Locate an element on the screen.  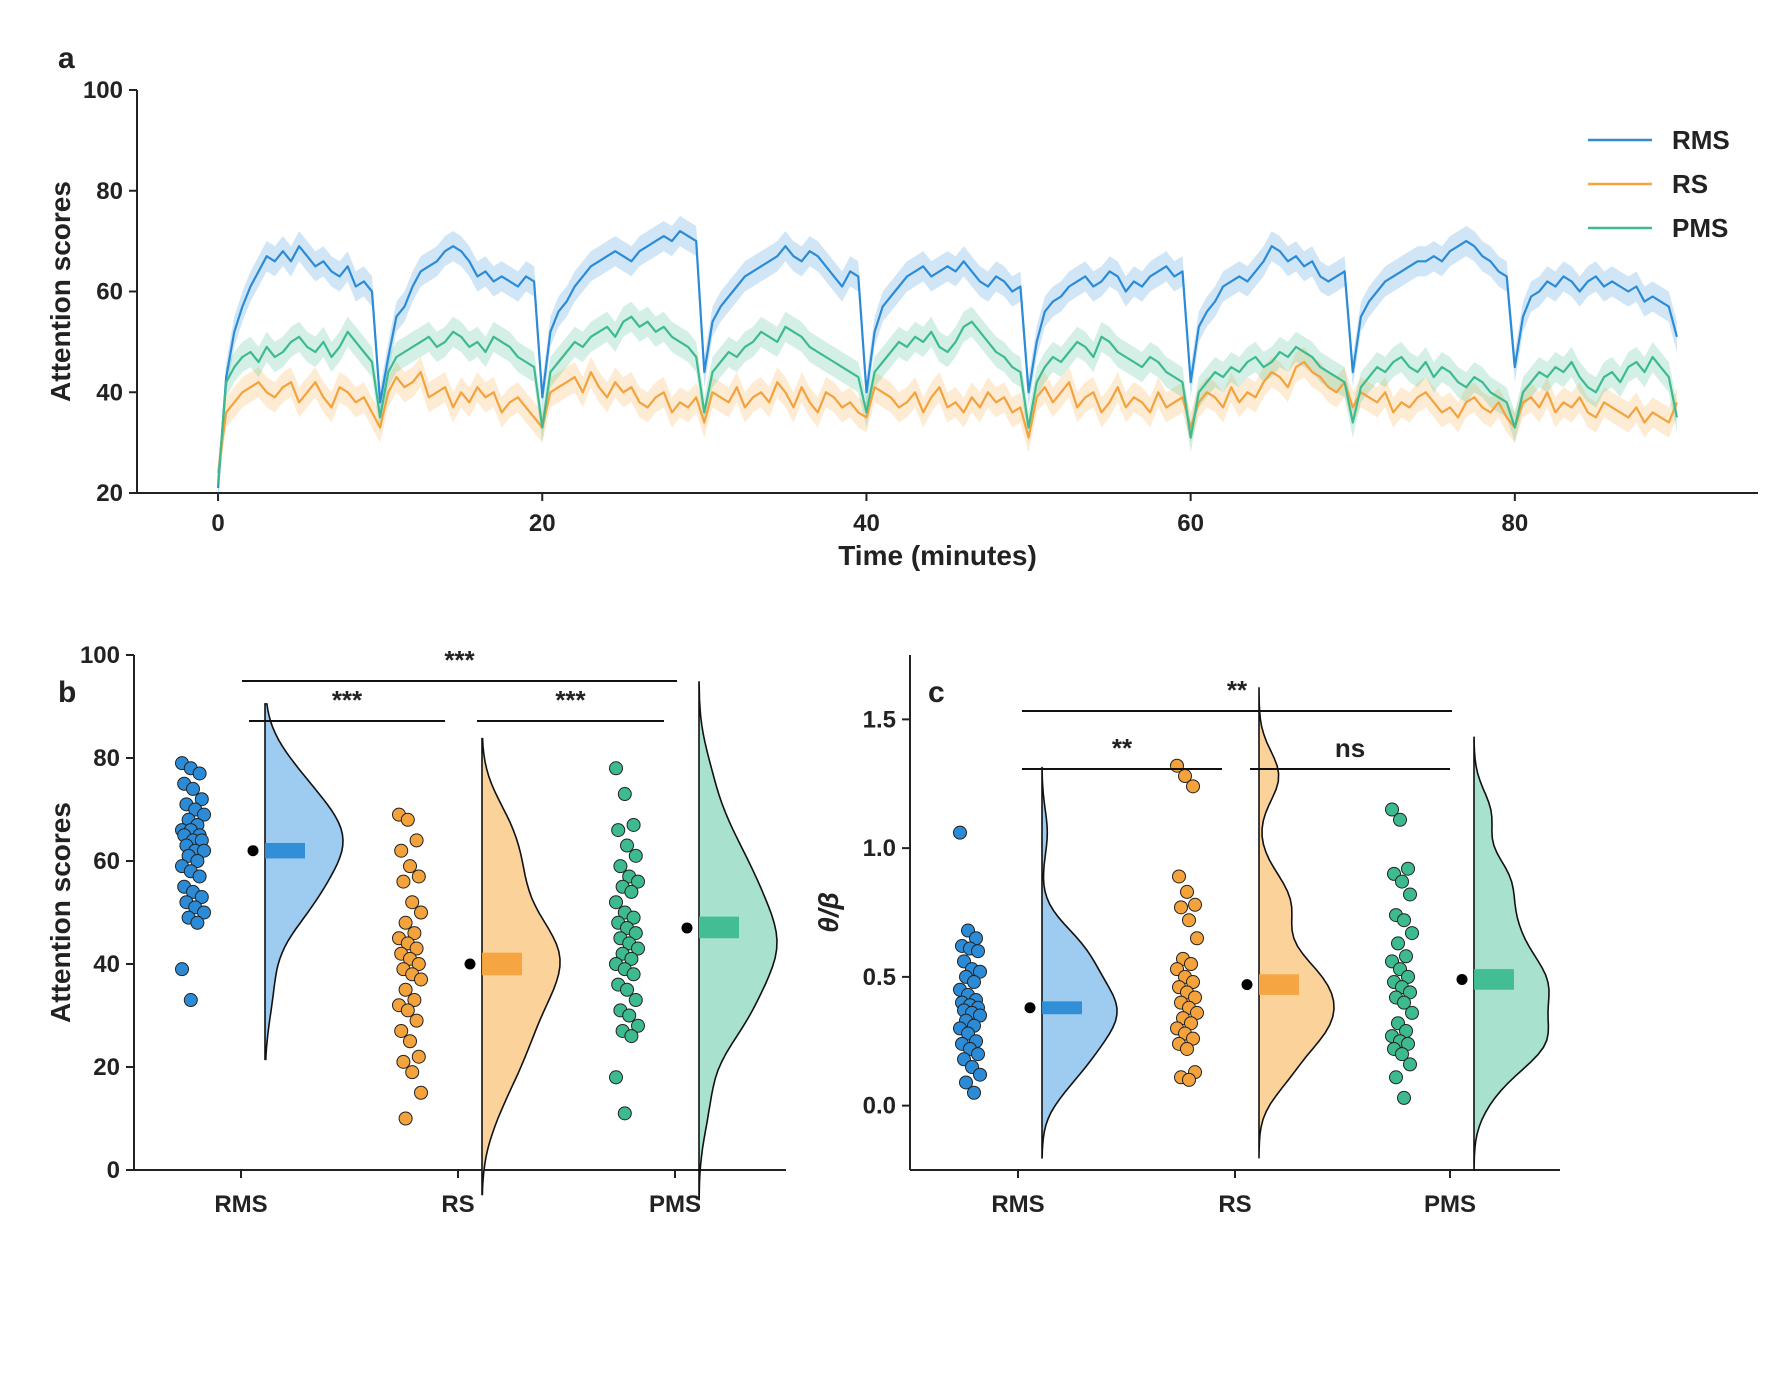
x-tick-label-rms: RMS is located at coordinates (240, 1204).